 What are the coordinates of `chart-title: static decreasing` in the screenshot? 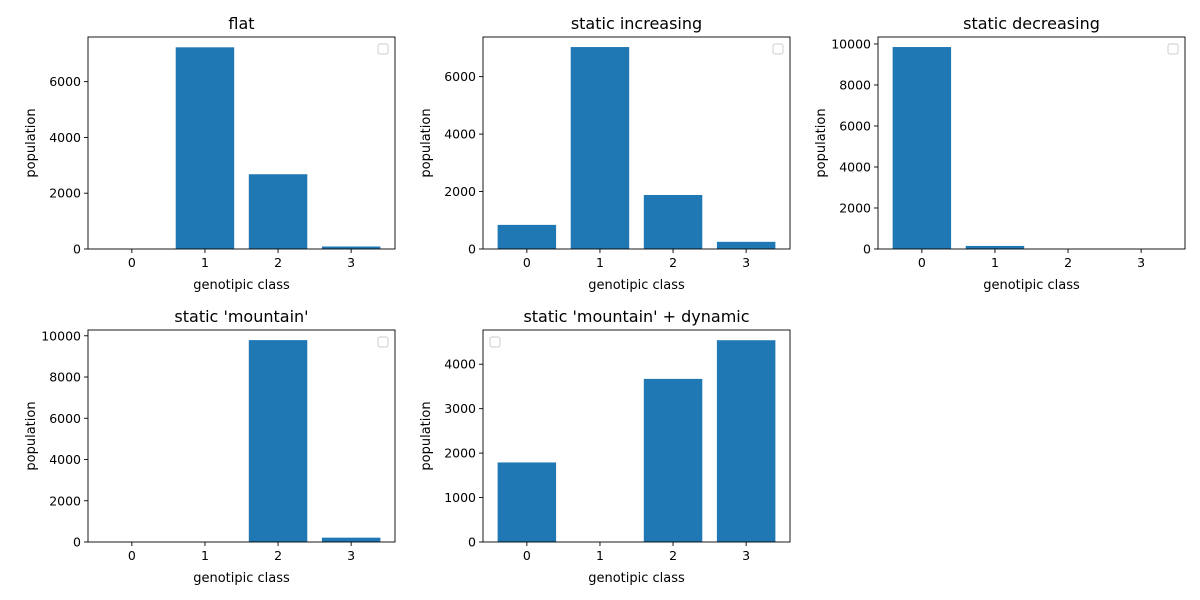 It's located at (1031, 23).